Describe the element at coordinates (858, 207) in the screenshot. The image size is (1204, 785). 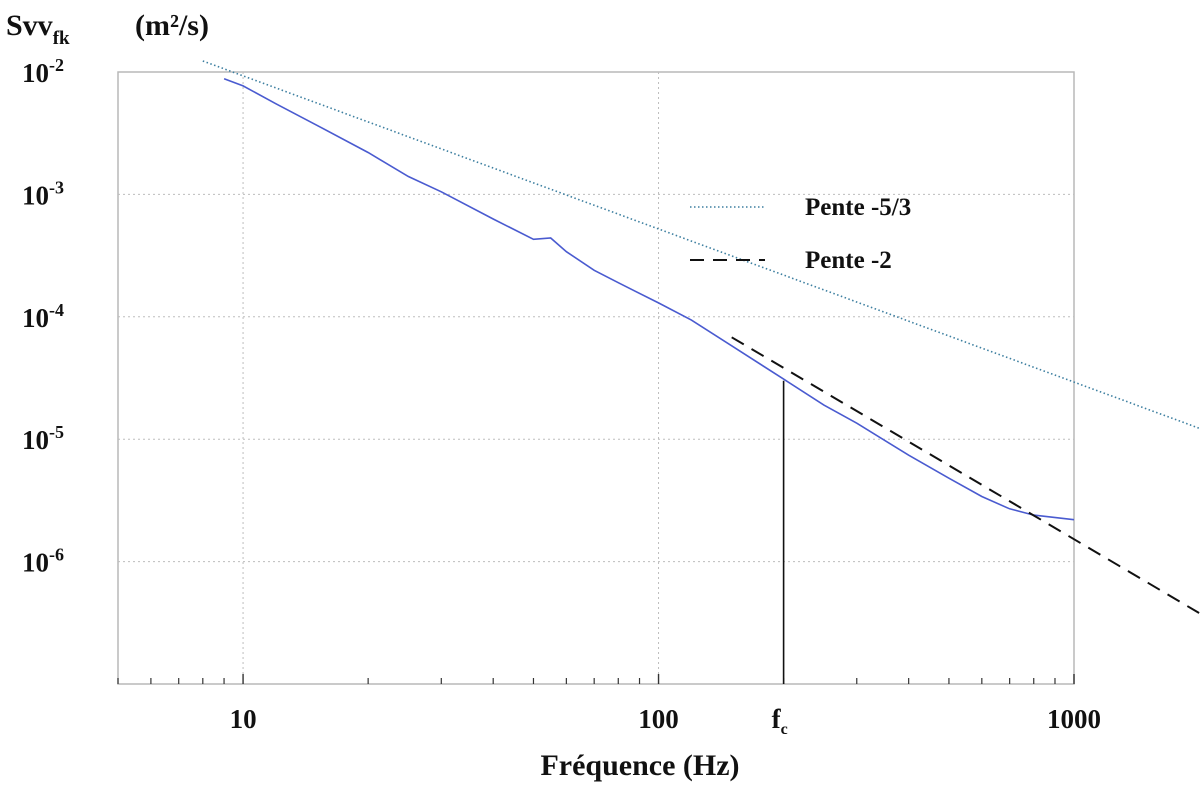
I see `legend-label: Pente -5/3` at that location.